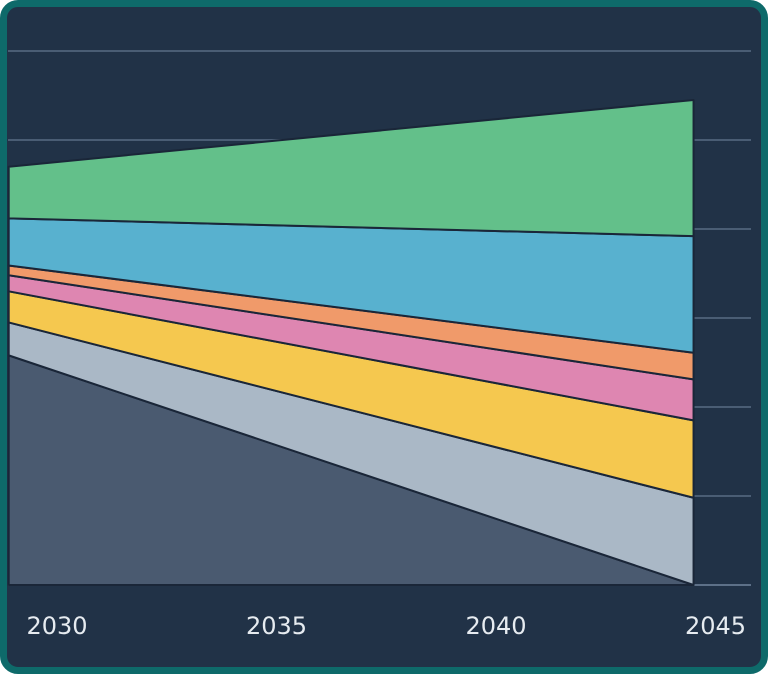 The width and height of the screenshot is (768, 674). Describe the element at coordinates (715, 626) in the screenshot. I see `x-tick-label: 2045` at that location.